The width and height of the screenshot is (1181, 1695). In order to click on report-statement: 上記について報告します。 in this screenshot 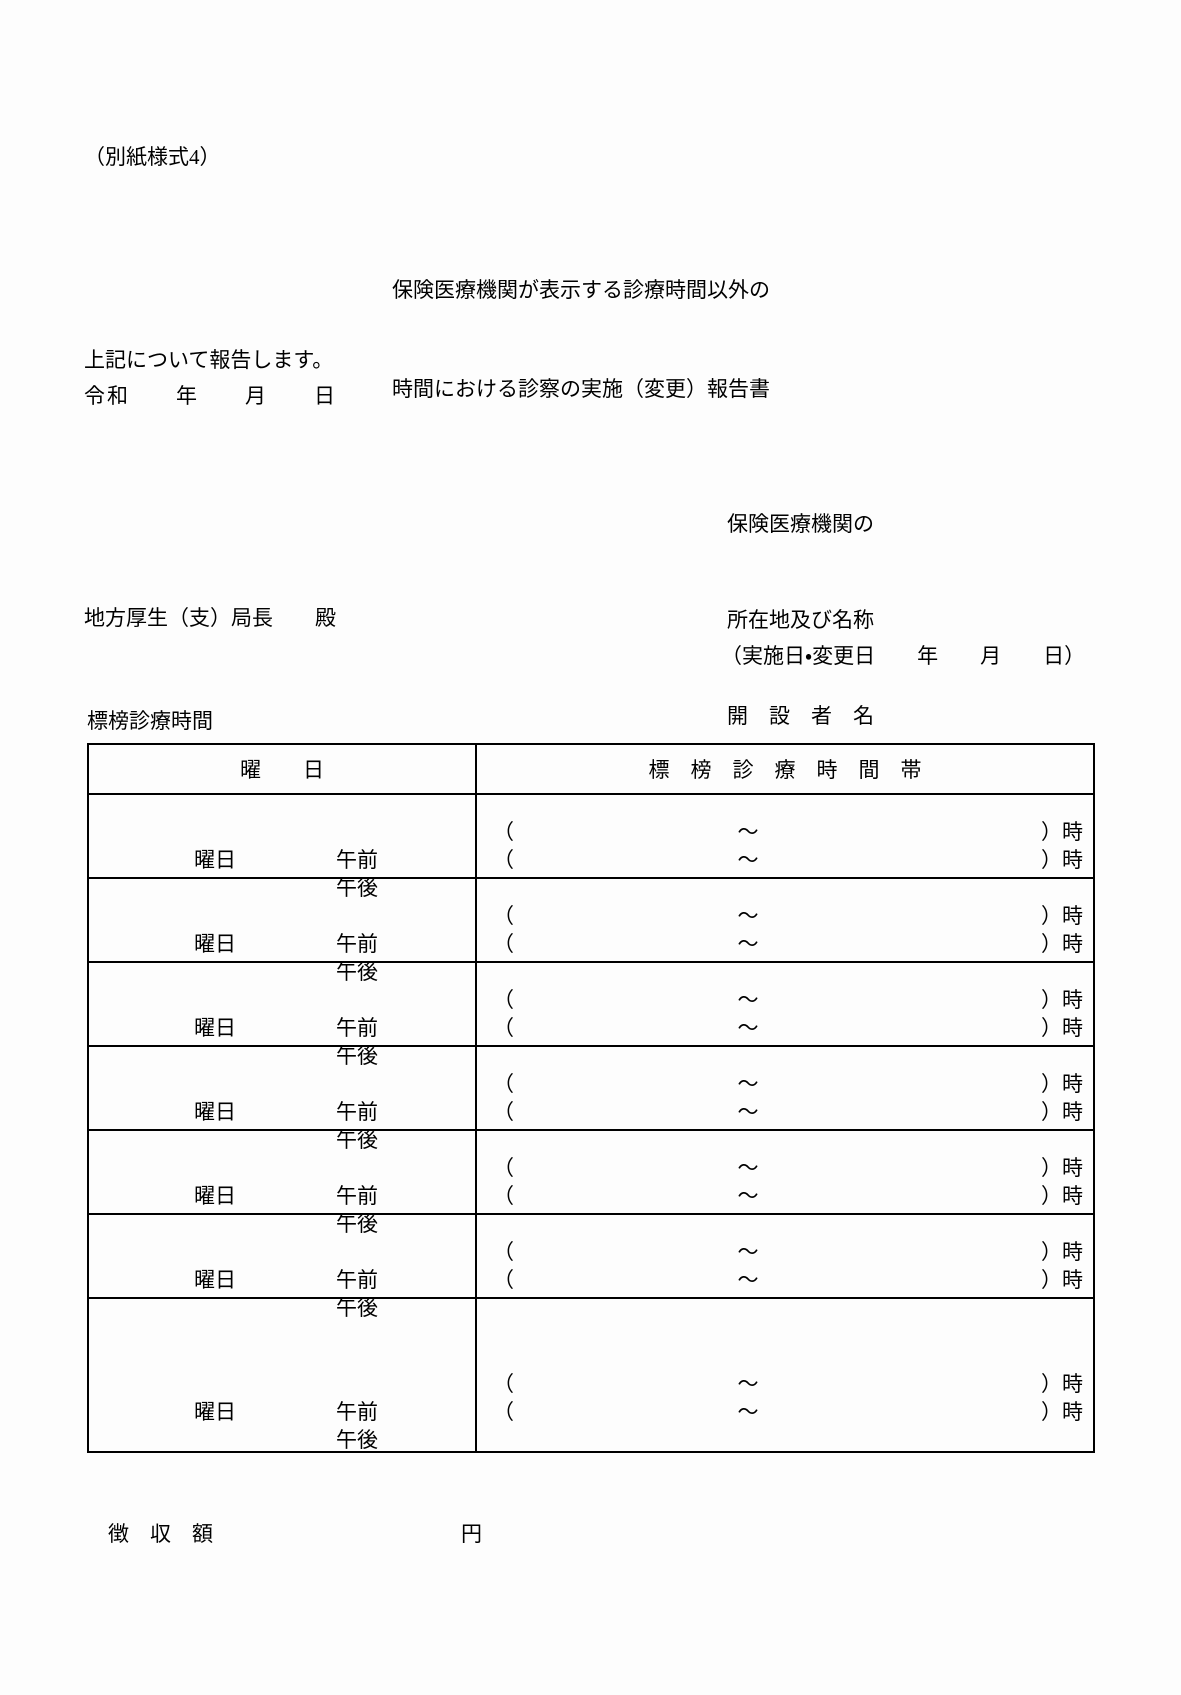, I will do `click(209, 360)`.